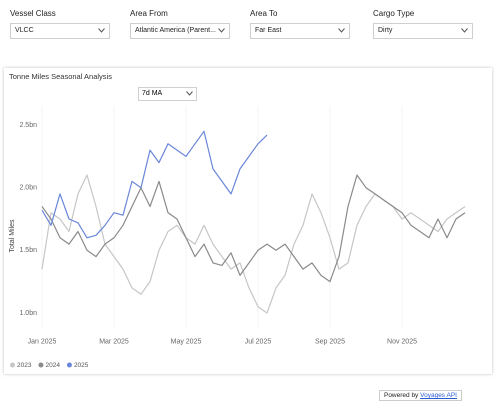 This screenshot has height=404, width=500. What do you see at coordinates (264, 13) in the screenshot?
I see `filter-label: Area To` at bounding box center [264, 13].